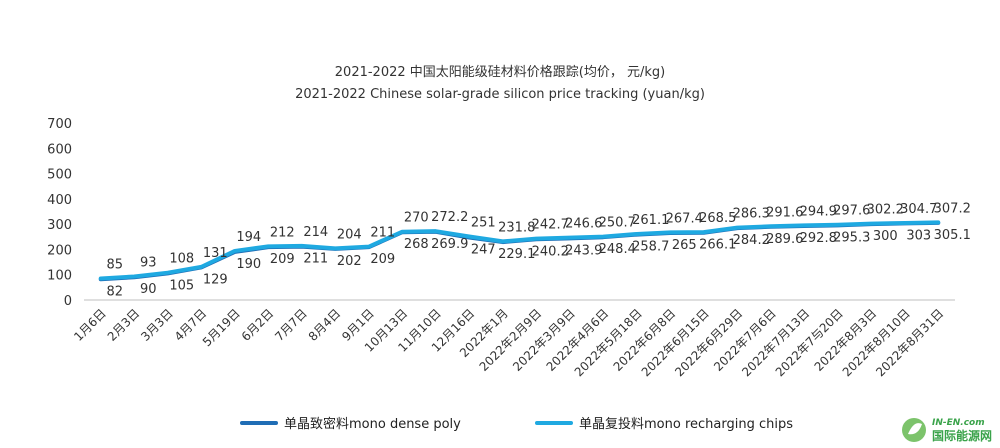  Describe the element at coordinates (59, 200) in the screenshot. I see `y-tick-label: 400` at that location.